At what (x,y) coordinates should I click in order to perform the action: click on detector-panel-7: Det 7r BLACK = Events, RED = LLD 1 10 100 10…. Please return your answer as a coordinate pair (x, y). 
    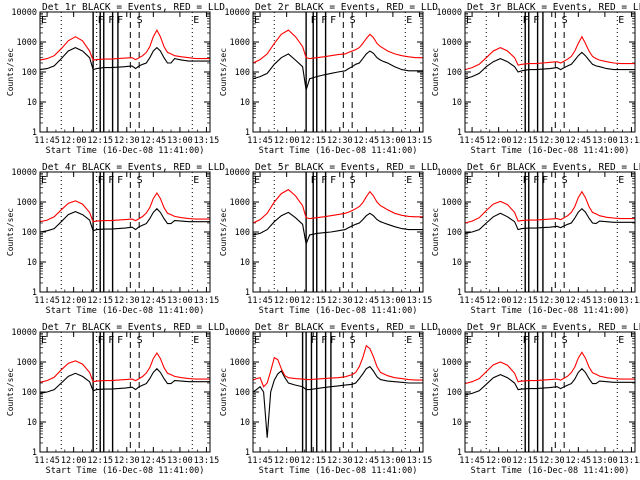
    Looking at the image, I should click on (115, 399).